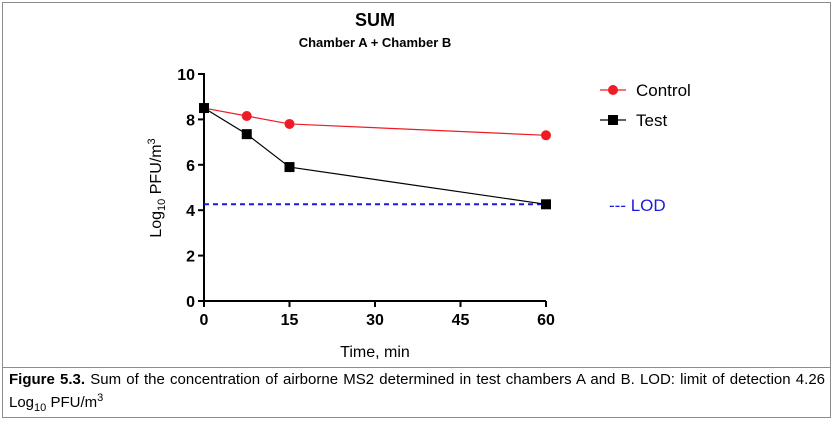  I want to click on x-tick-label: 45, so click(461, 320).